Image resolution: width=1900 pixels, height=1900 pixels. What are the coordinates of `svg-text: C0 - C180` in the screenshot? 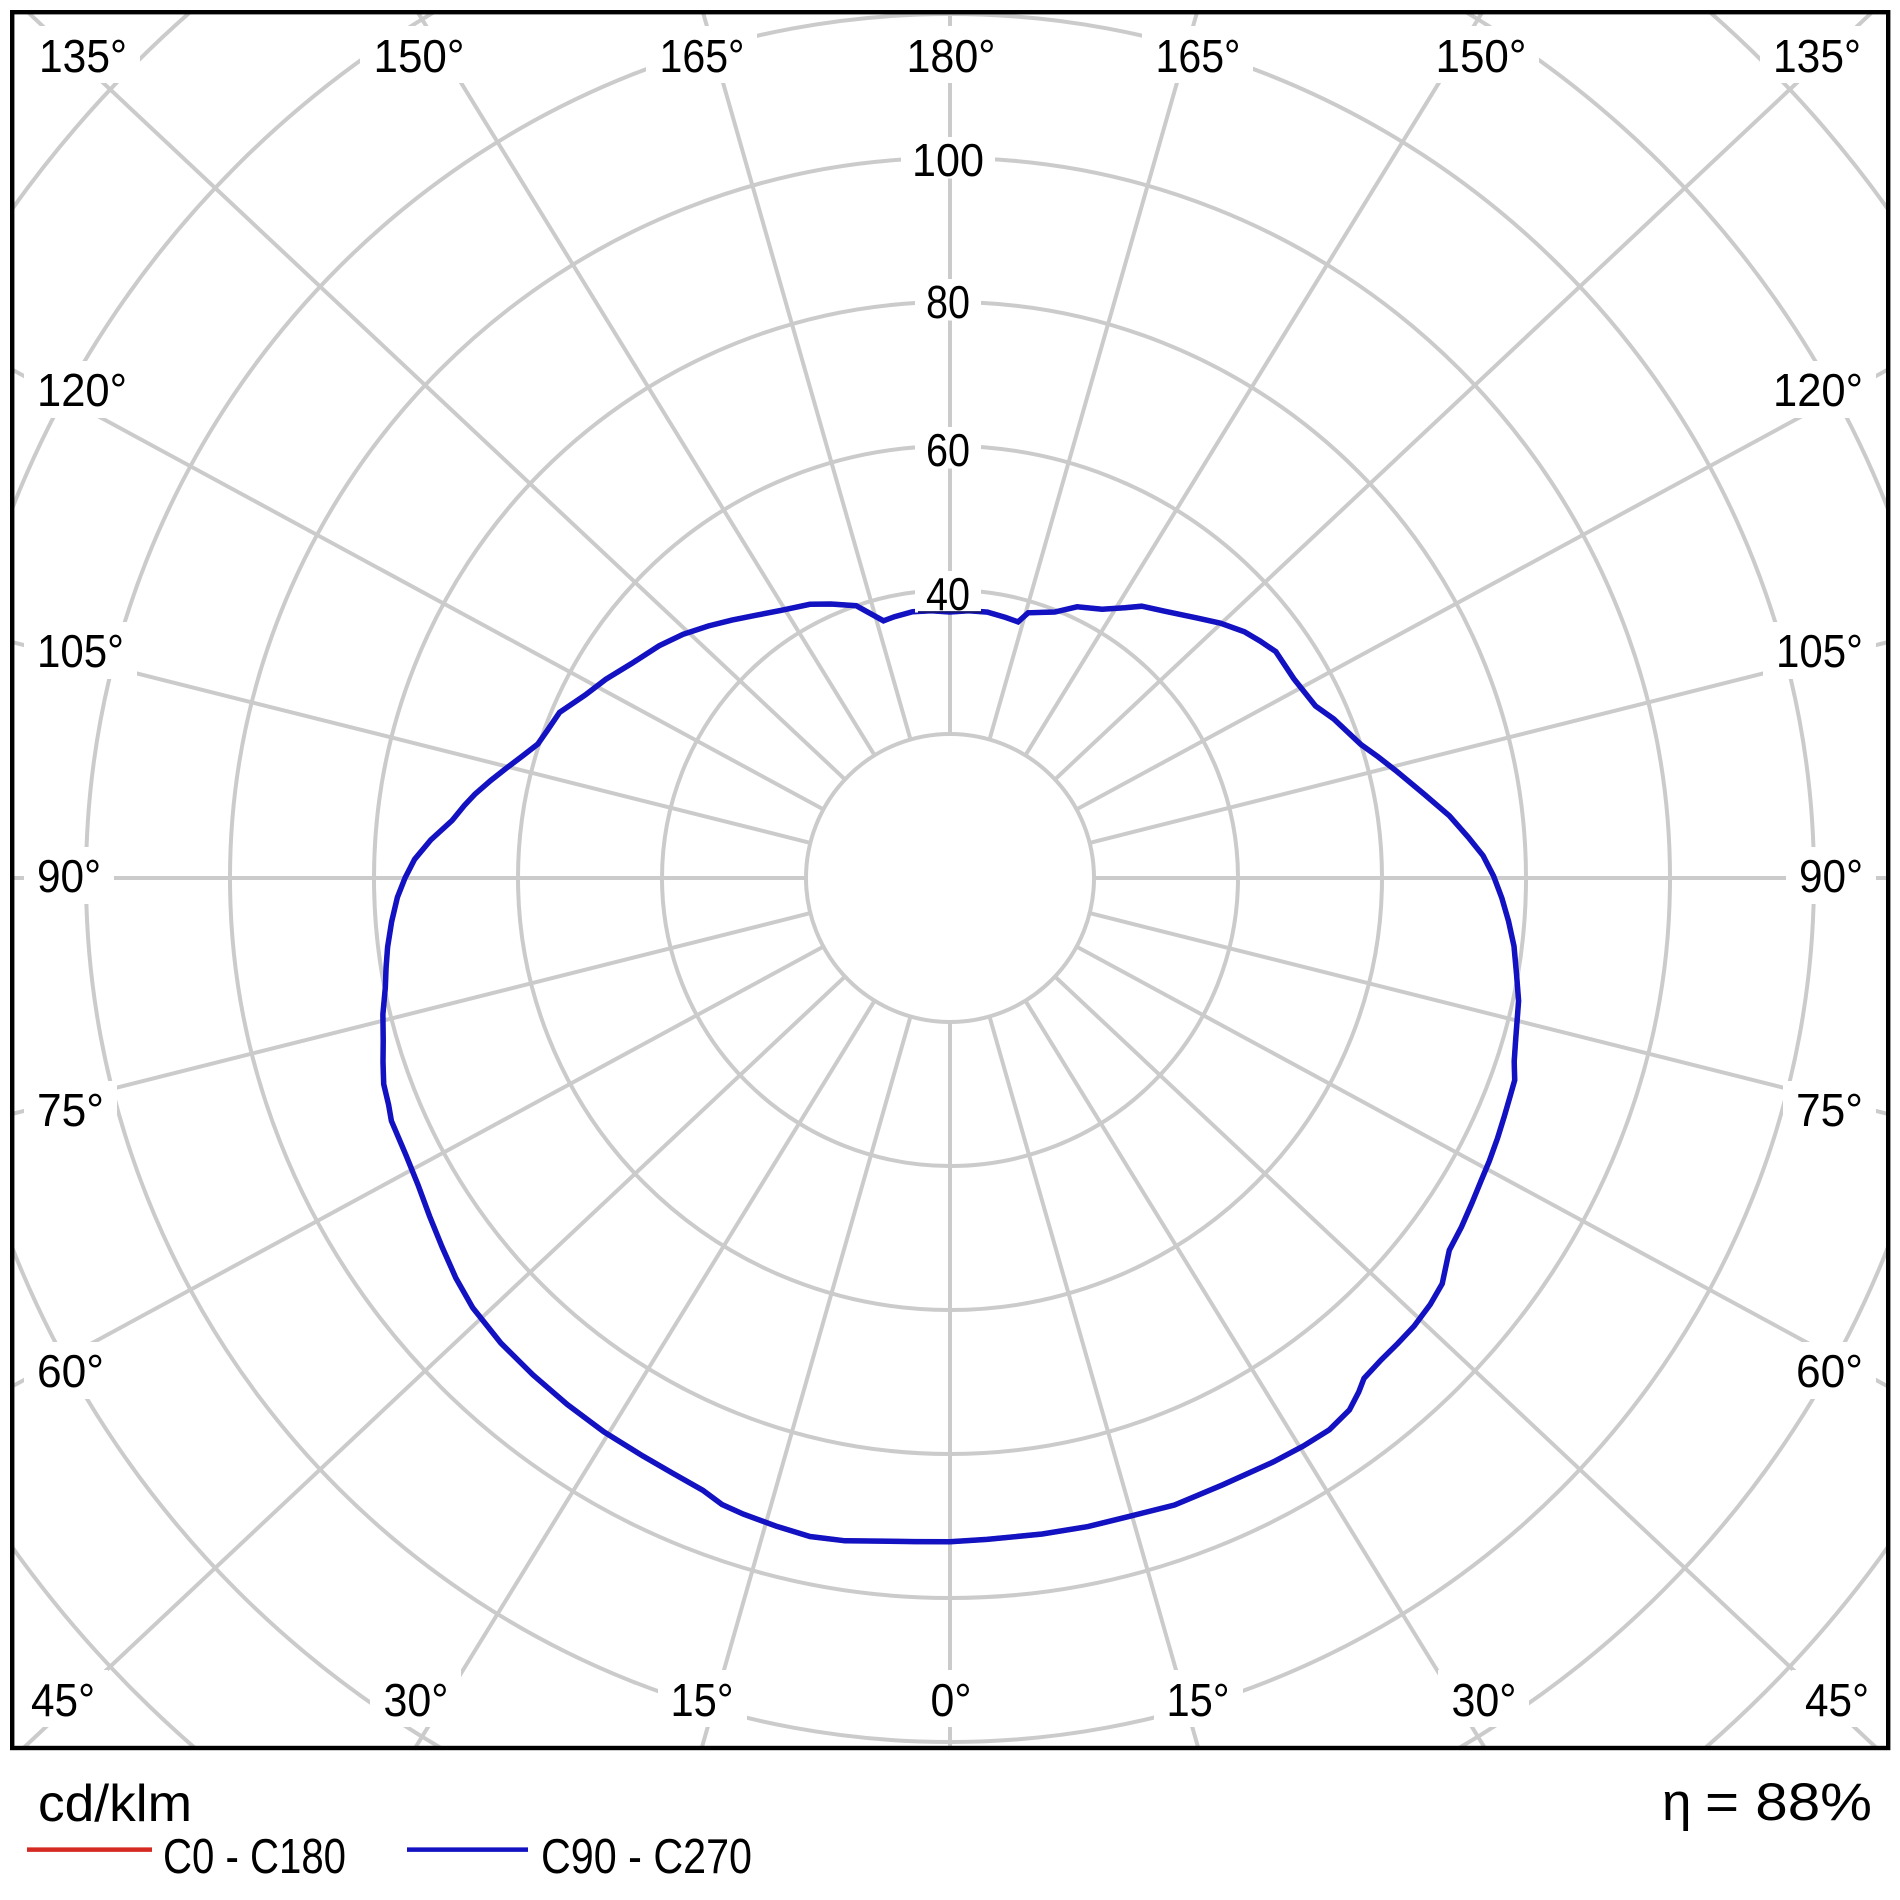 It's located at (254, 1857).